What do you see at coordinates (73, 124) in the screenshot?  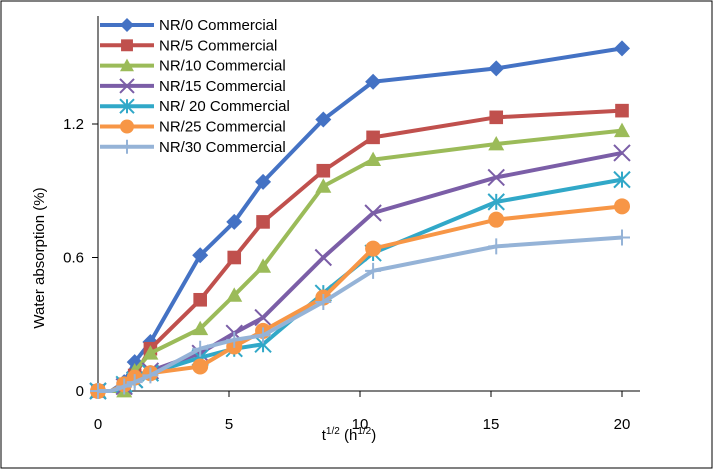 I see `y-tick-label: 1.2` at bounding box center [73, 124].